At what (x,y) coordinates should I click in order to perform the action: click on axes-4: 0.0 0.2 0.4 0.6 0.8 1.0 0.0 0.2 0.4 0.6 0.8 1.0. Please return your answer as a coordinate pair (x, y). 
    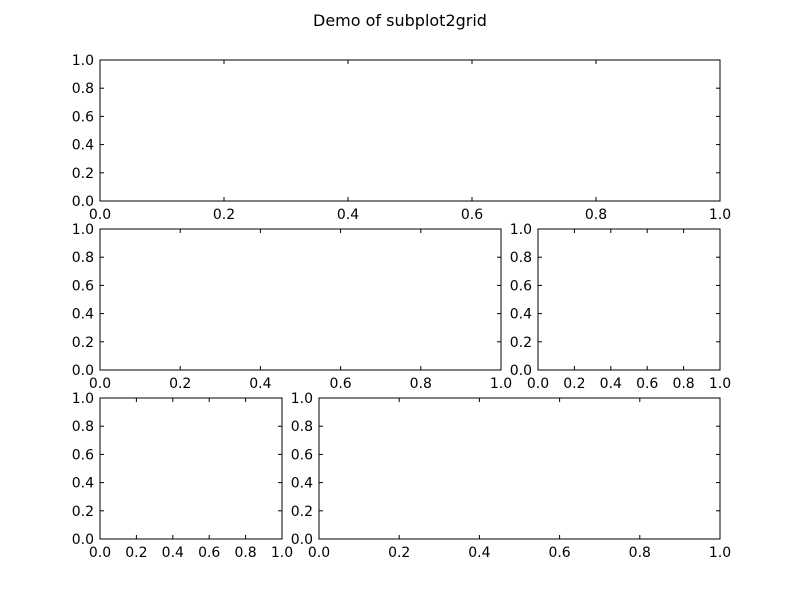
    Looking at the image, I should click on (182, 476).